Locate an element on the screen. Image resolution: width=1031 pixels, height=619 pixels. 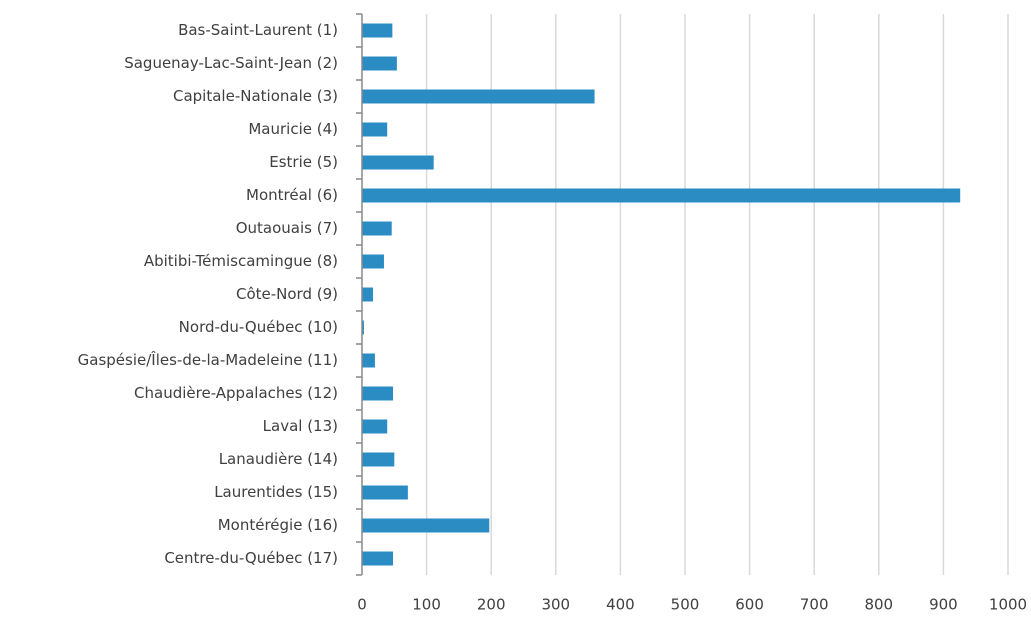
x-tick-label: 100 is located at coordinates (426, 605).